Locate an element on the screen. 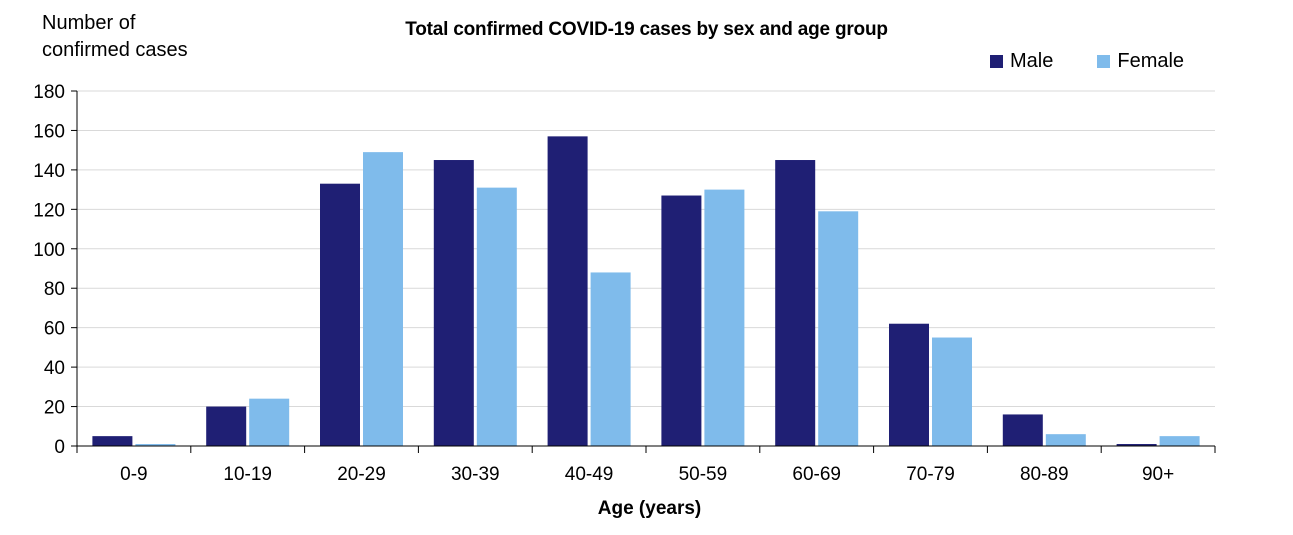  y-tick-label: 0 is located at coordinates (59, 447).